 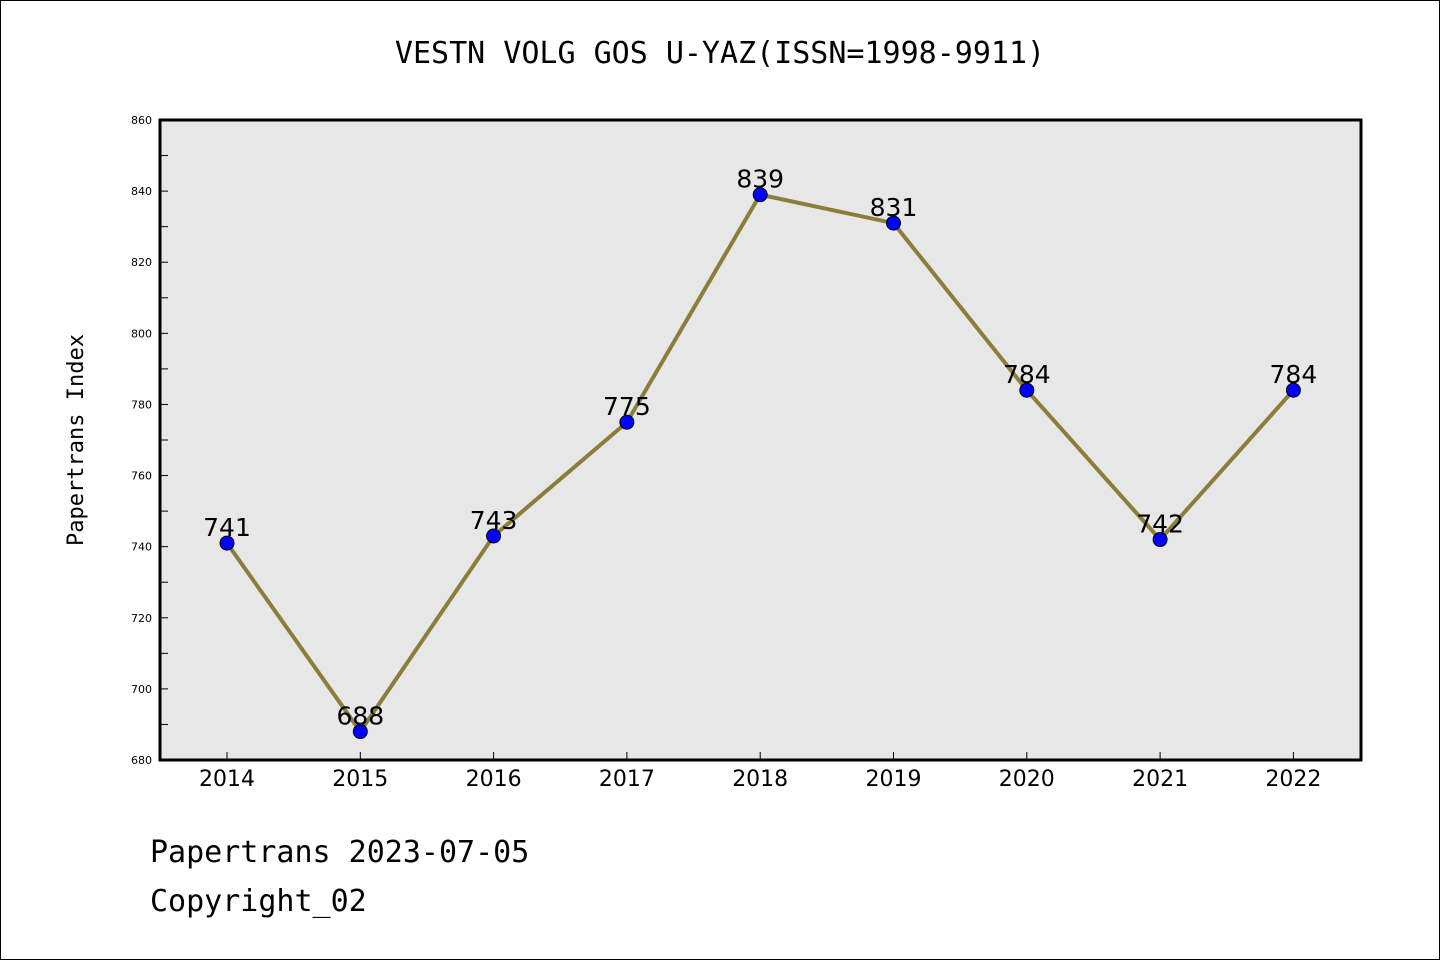 I want to click on x-tick-label: 2022, so click(x=1293, y=779).